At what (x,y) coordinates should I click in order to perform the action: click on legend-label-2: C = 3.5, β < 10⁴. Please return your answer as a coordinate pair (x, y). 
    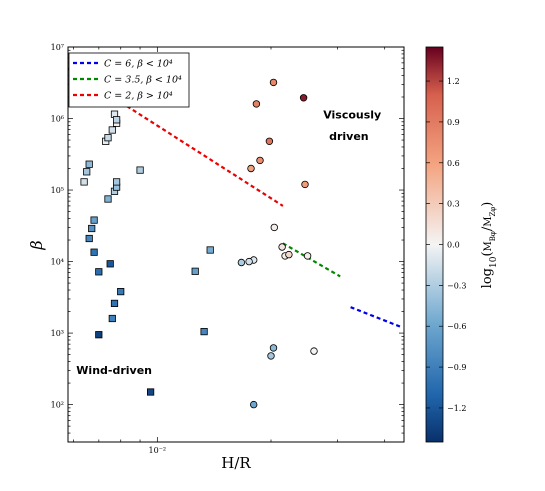
    Looking at the image, I should click on (143, 80).